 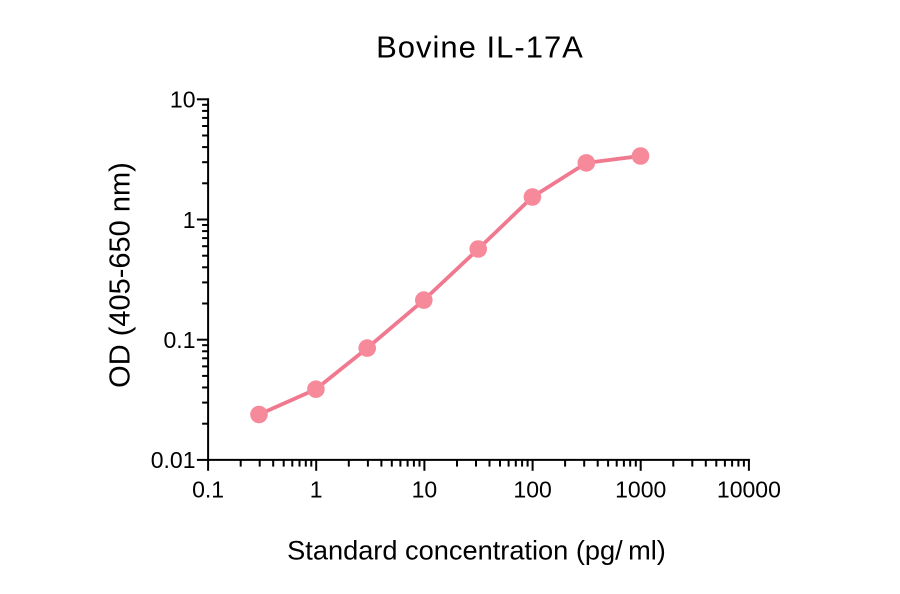 What do you see at coordinates (120, 275) in the screenshot?
I see `svg-text: OD (405-650 nm)` at bounding box center [120, 275].